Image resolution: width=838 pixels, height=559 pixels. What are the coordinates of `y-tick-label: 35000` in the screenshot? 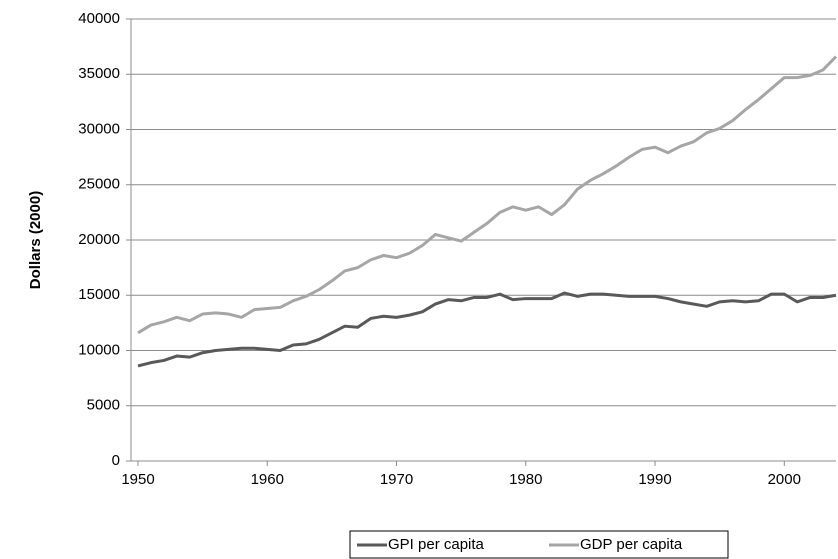 It's located at (99, 73).